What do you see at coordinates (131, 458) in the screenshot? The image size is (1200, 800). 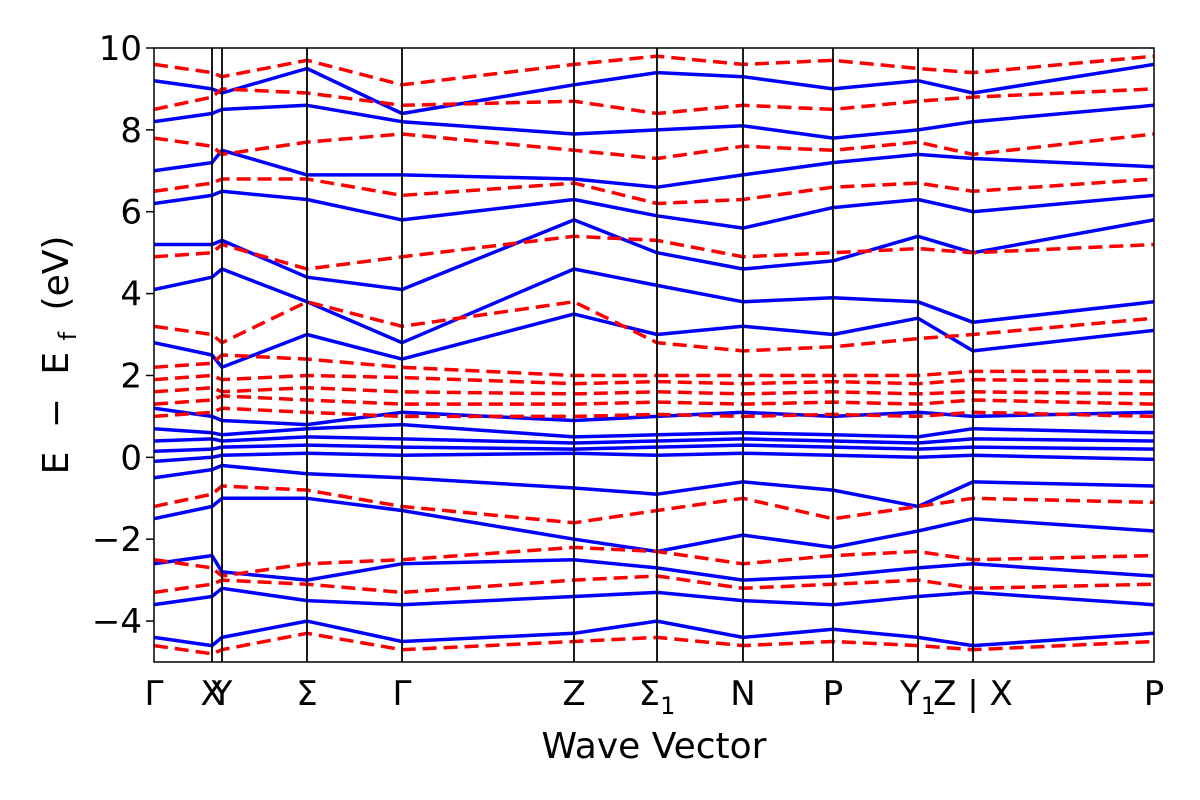 I see `y-tick-label: 0` at bounding box center [131, 458].